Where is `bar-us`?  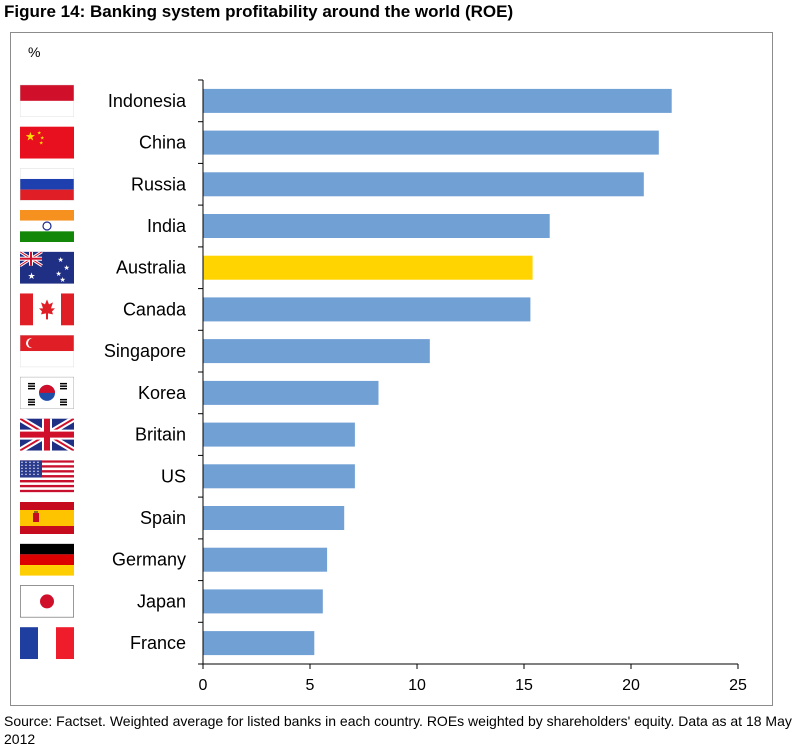
bar-us is located at coordinates (279, 476).